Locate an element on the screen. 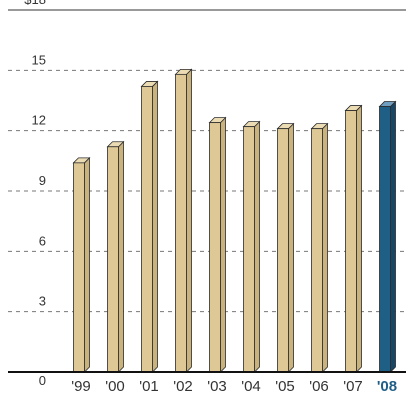 This screenshot has height=400, width=412. y-tick-label: 0 is located at coordinates (42, 380).